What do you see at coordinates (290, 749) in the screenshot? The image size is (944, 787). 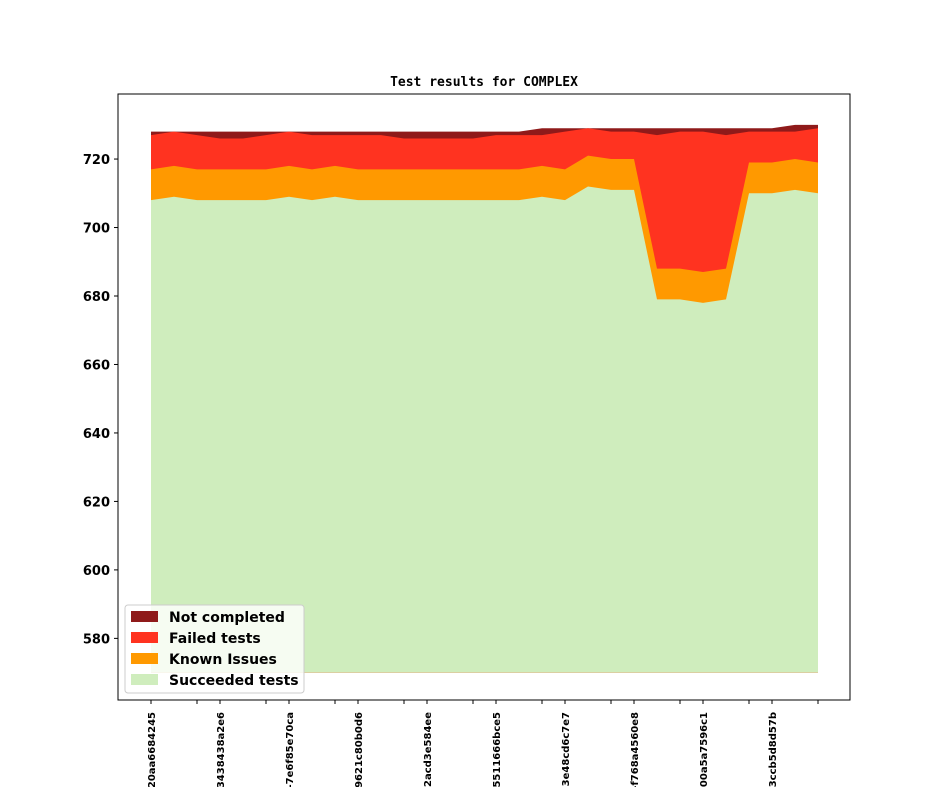 I see `x-tick-label: -7e6f85e70ca` at bounding box center [290, 749].